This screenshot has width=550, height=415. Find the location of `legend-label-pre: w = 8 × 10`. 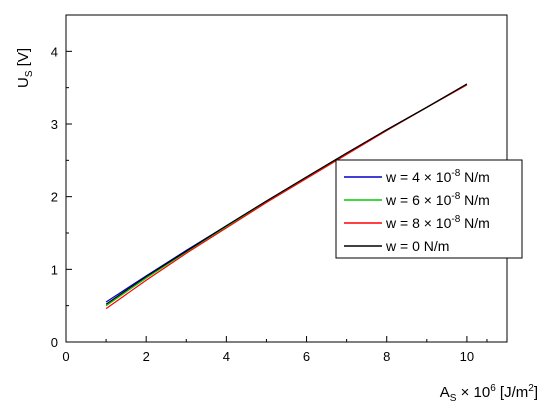

legend-label-pre: w = 8 × 10 is located at coordinates (418, 223).